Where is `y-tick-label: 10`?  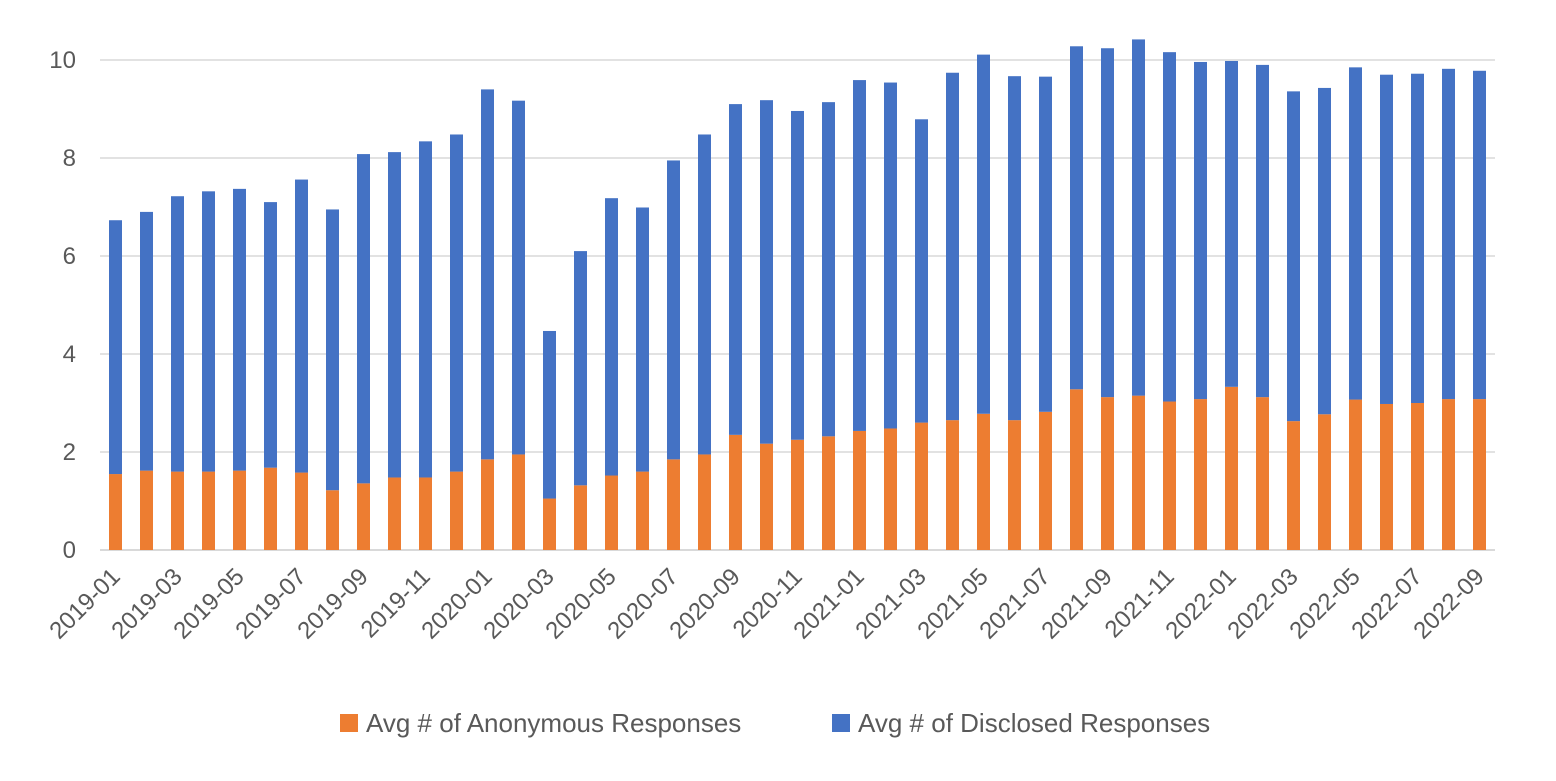
y-tick-label: 10 is located at coordinates (62, 60).